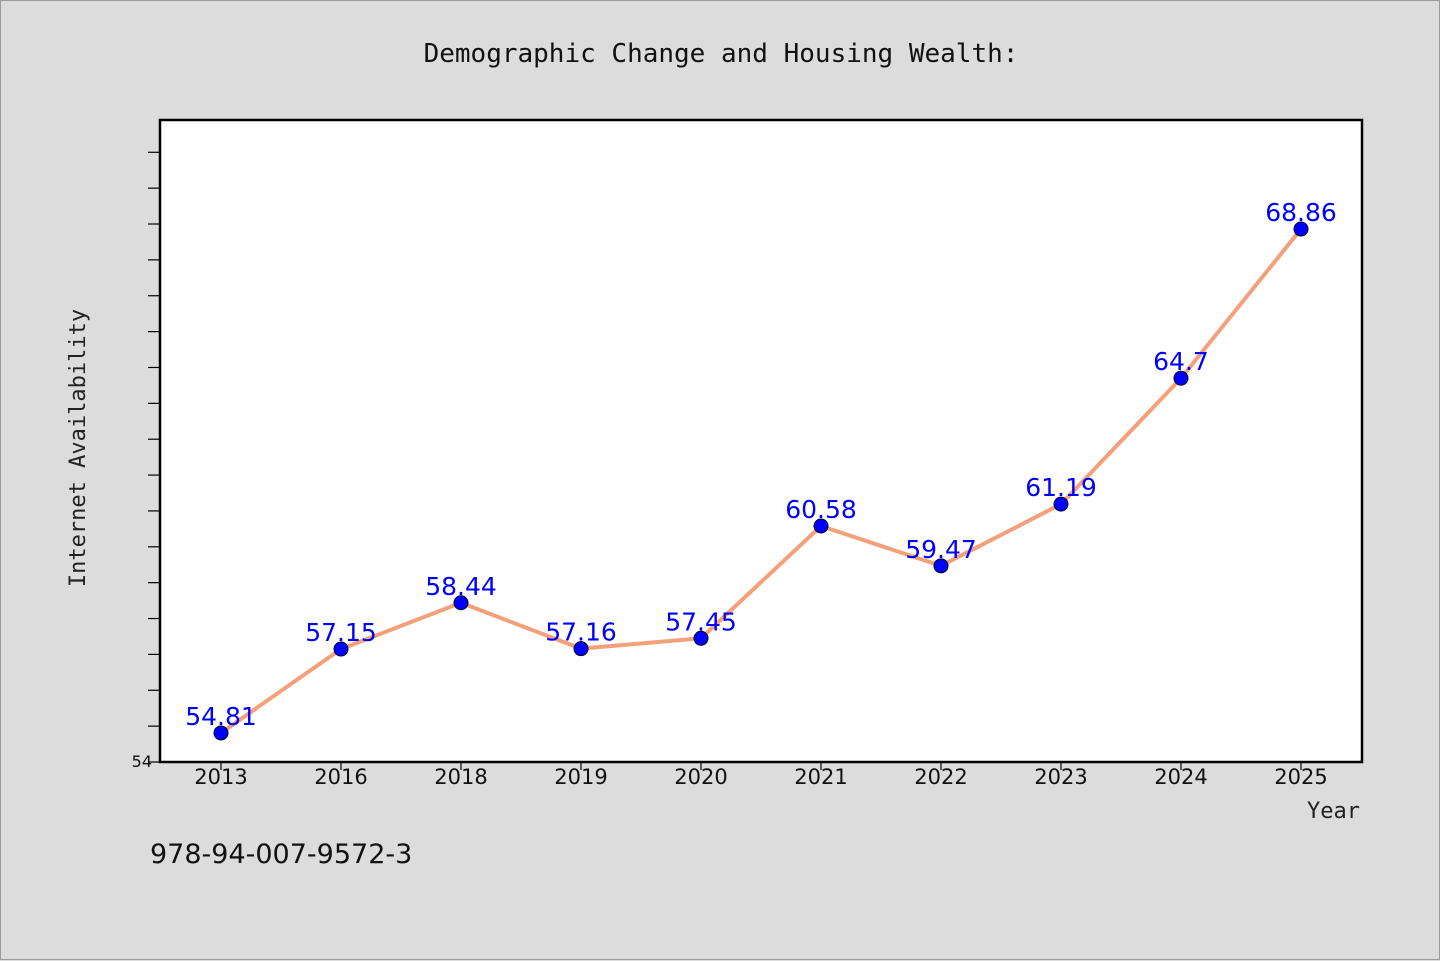 The image size is (1440, 961). I want to click on data-label: 68.86, so click(1301, 212).